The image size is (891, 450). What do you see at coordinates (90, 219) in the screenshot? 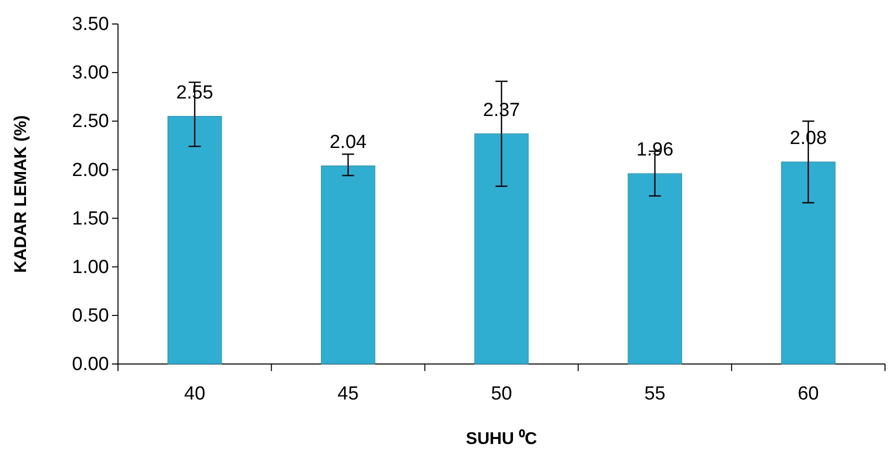
I see `y-tick-label: 1.50` at bounding box center [90, 219].